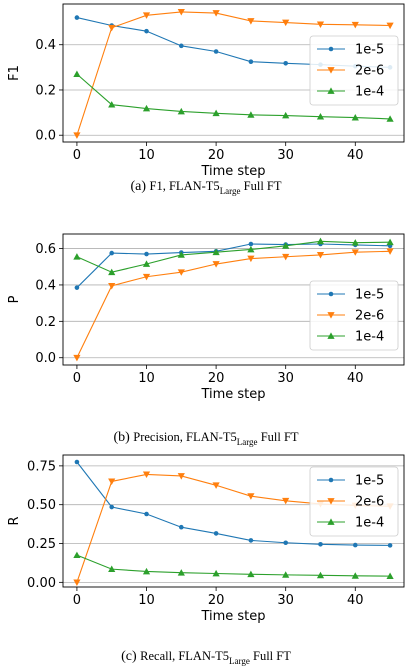  What do you see at coordinates (184, 656) in the screenshot?
I see `caption-metric: Recall, FLAN-T5` at bounding box center [184, 656].